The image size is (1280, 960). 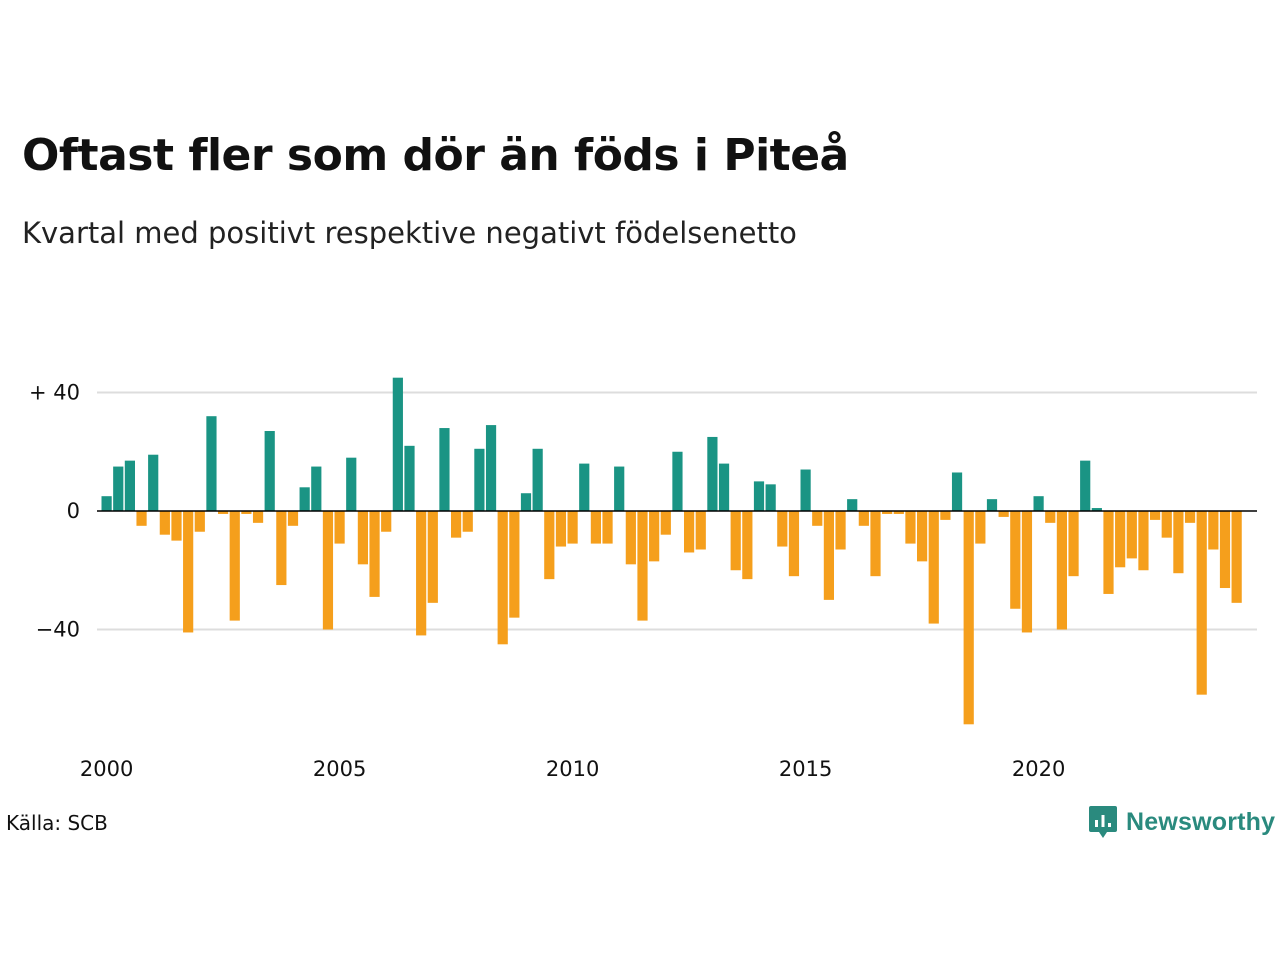 What do you see at coordinates (1103, 822) in the screenshot?
I see `newsworthy-logo-icon` at bounding box center [1103, 822].